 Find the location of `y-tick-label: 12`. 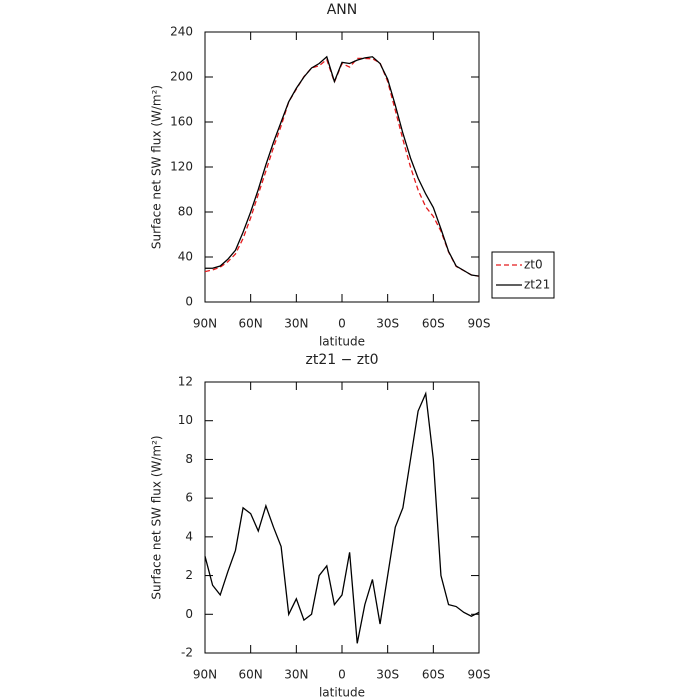

y-tick-label: 12 is located at coordinates (185, 382).